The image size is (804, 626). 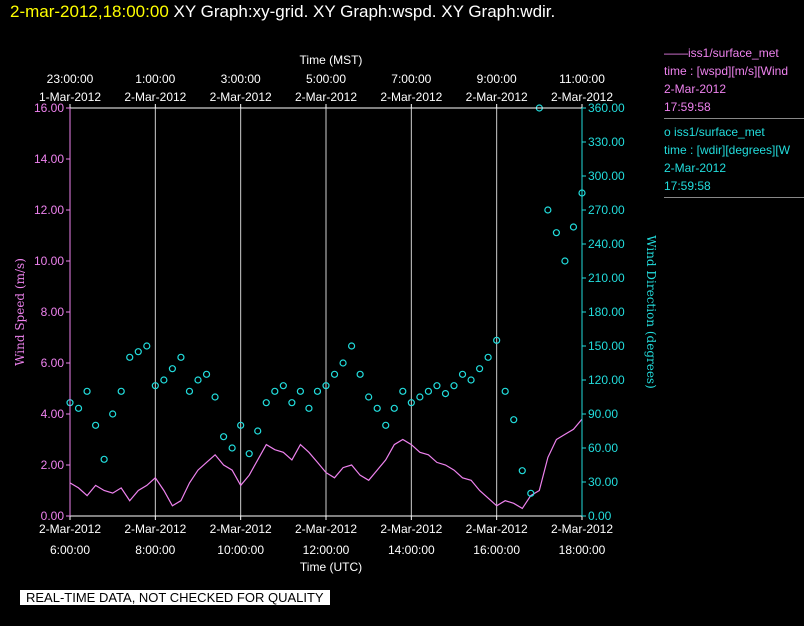 I want to click on x-top-tick-time: 23:00:00, so click(x=70, y=79).